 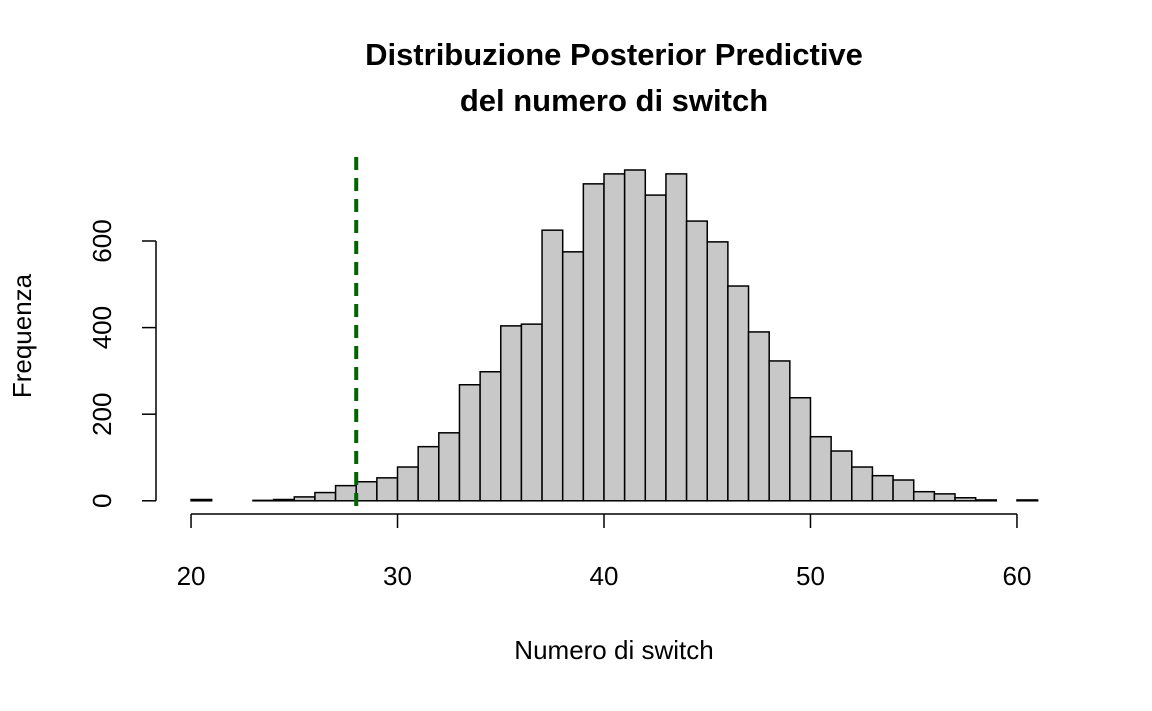 What do you see at coordinates (22, 335) in the screenshot?
I see `y-axis-label: Frequenza` at bounding box center [22, 335].